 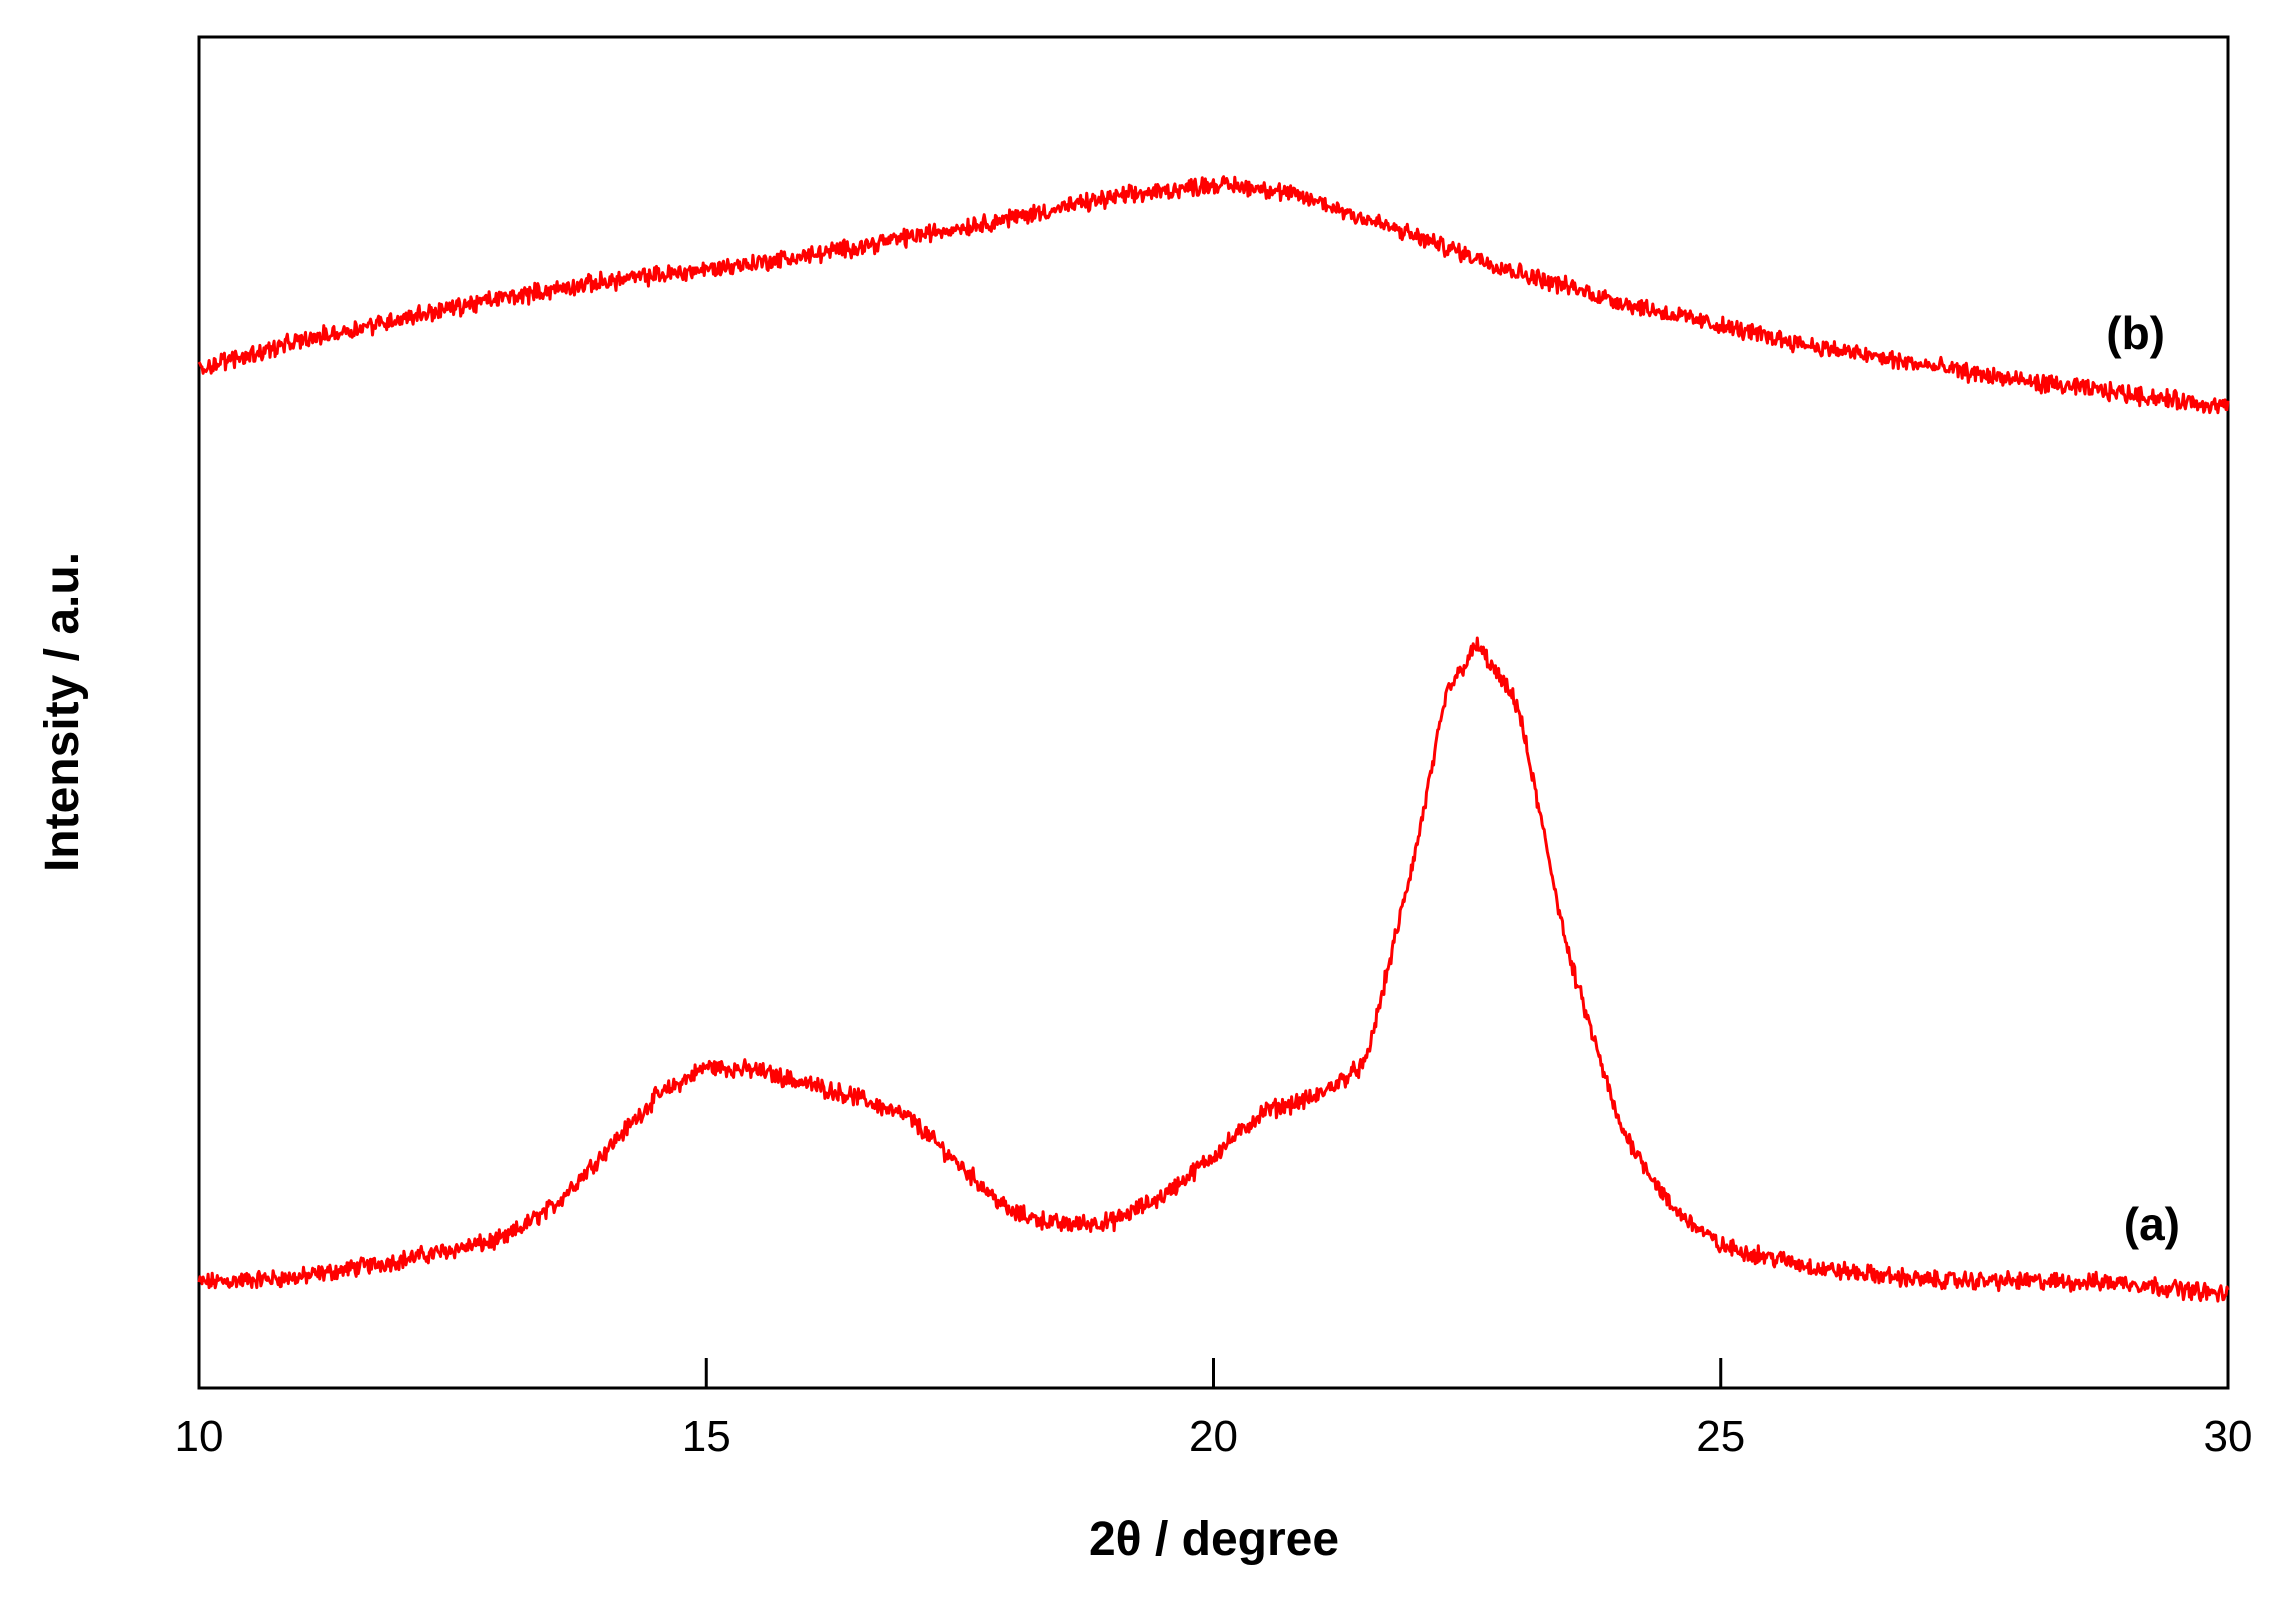 I want to click on x-tick-label: 10, so click(x=199, y=1436).